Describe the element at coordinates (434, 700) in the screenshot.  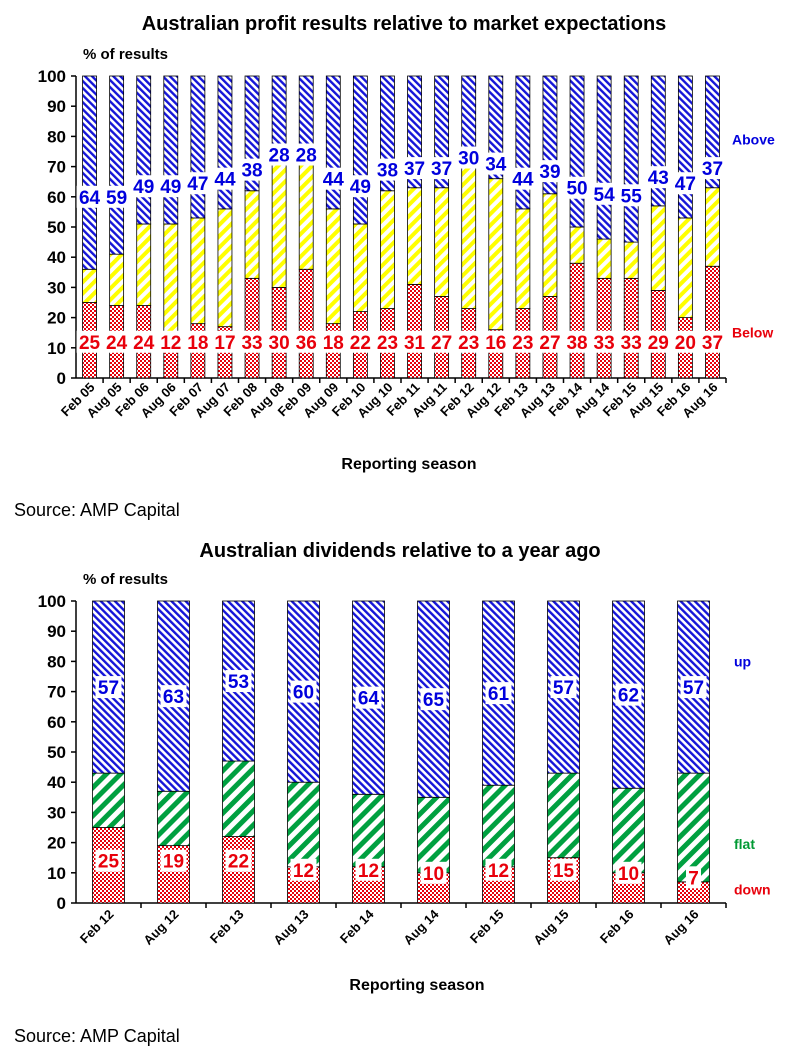
I see `data-label: 65` at that location.